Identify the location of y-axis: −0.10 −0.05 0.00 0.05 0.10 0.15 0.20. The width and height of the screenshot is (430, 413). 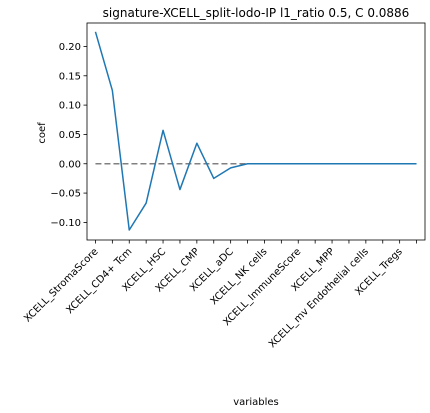
(68, 135).